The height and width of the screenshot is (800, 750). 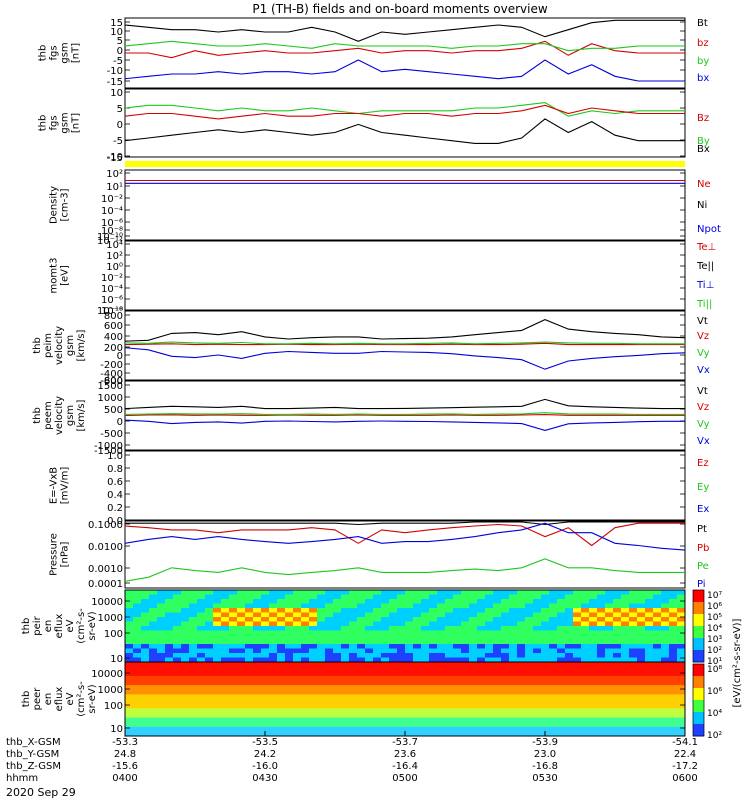 I want to click on series-line-Pb, so click(x=405, y=534).